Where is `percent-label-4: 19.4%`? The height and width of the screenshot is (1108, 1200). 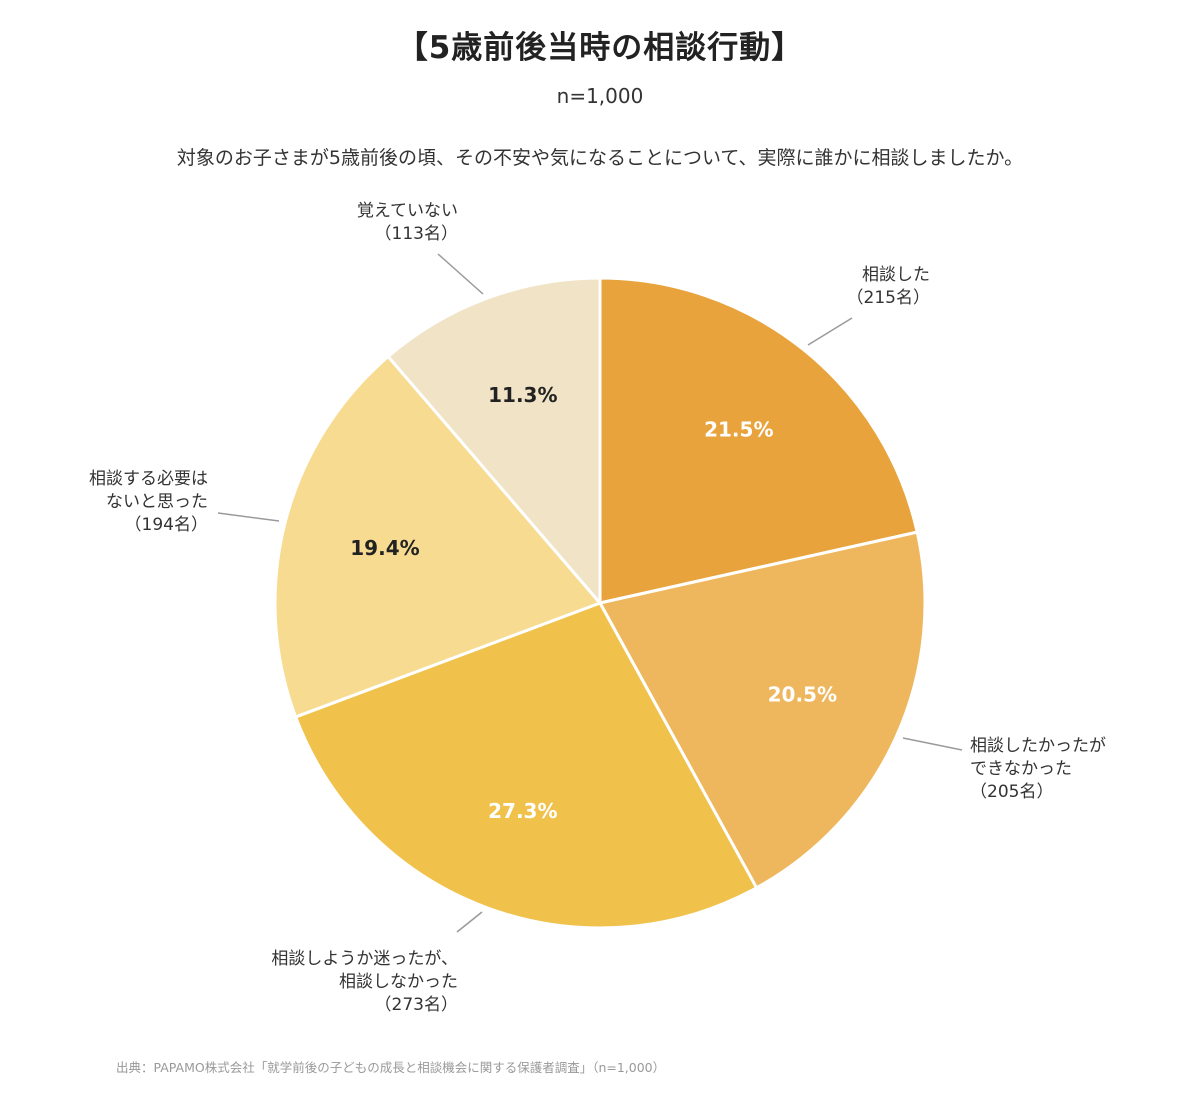 percent-label-4: 19.4% is located at coordinates (384, 548).